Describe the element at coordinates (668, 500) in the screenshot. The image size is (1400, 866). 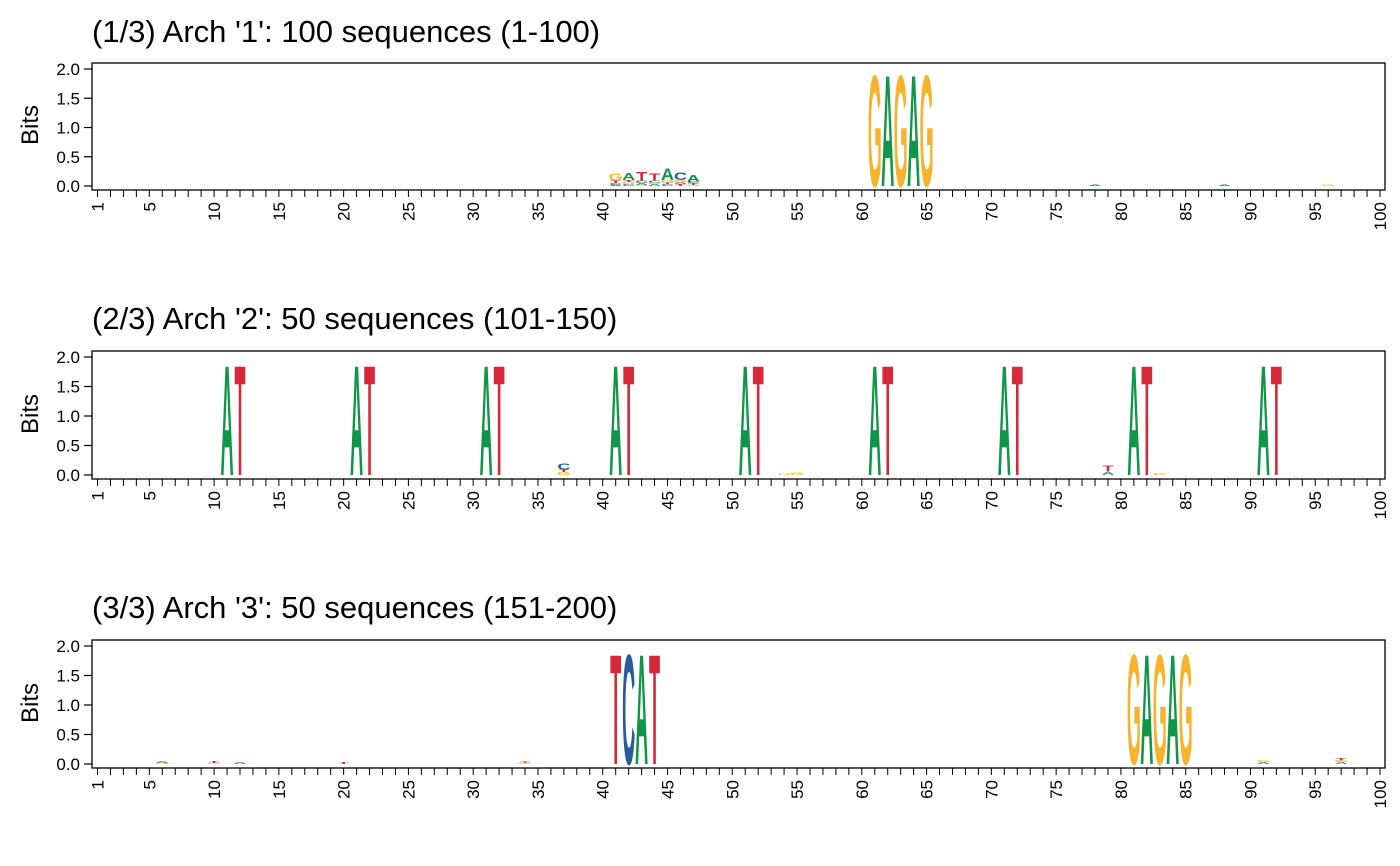
I see `x-tick-label: 45` at that location.